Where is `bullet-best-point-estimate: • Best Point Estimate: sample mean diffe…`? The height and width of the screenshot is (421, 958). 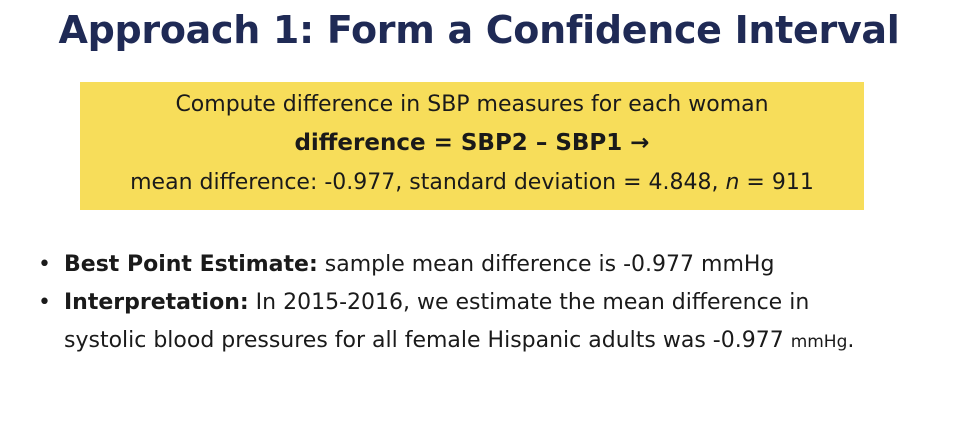
bullet-best-point-estimate: • Best Point Estimate: sample mean diffe… is located at coordinates (488, 265).